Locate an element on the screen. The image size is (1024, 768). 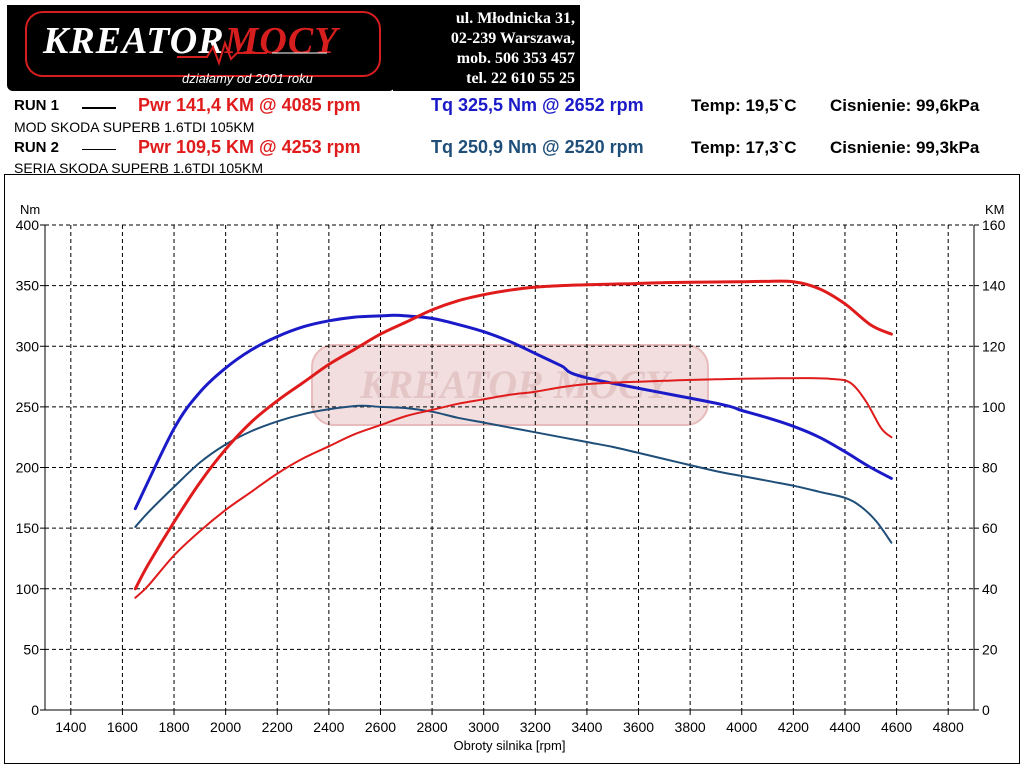
logo-waveform-icon is located at coordinates (252, 53).